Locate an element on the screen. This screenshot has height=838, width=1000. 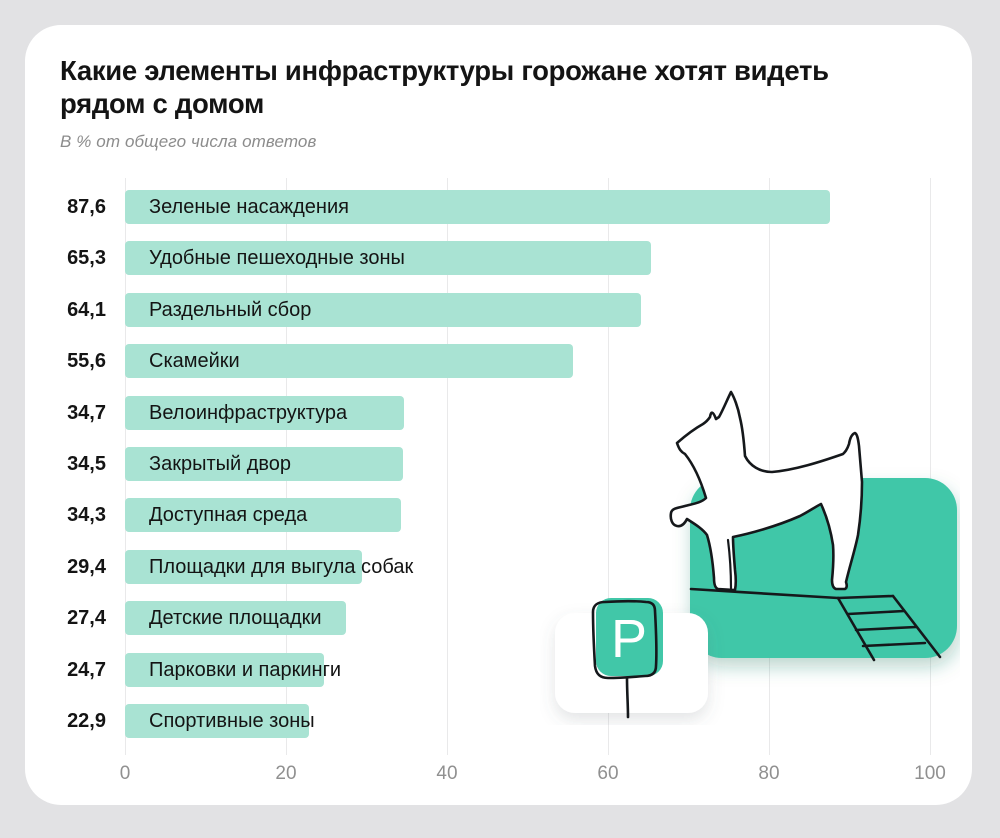
bar-category-label: Зеленые насаждения is located at coordinates (249, 207).